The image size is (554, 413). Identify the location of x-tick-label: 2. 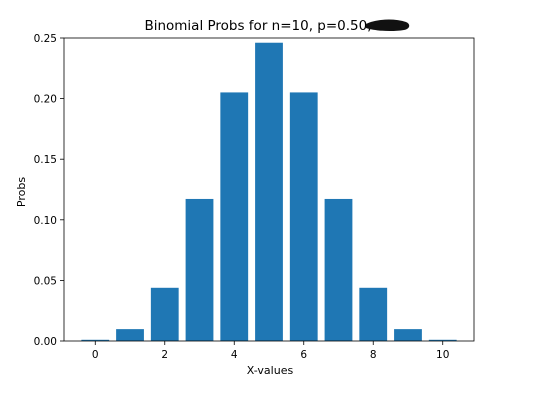
(164, 355).